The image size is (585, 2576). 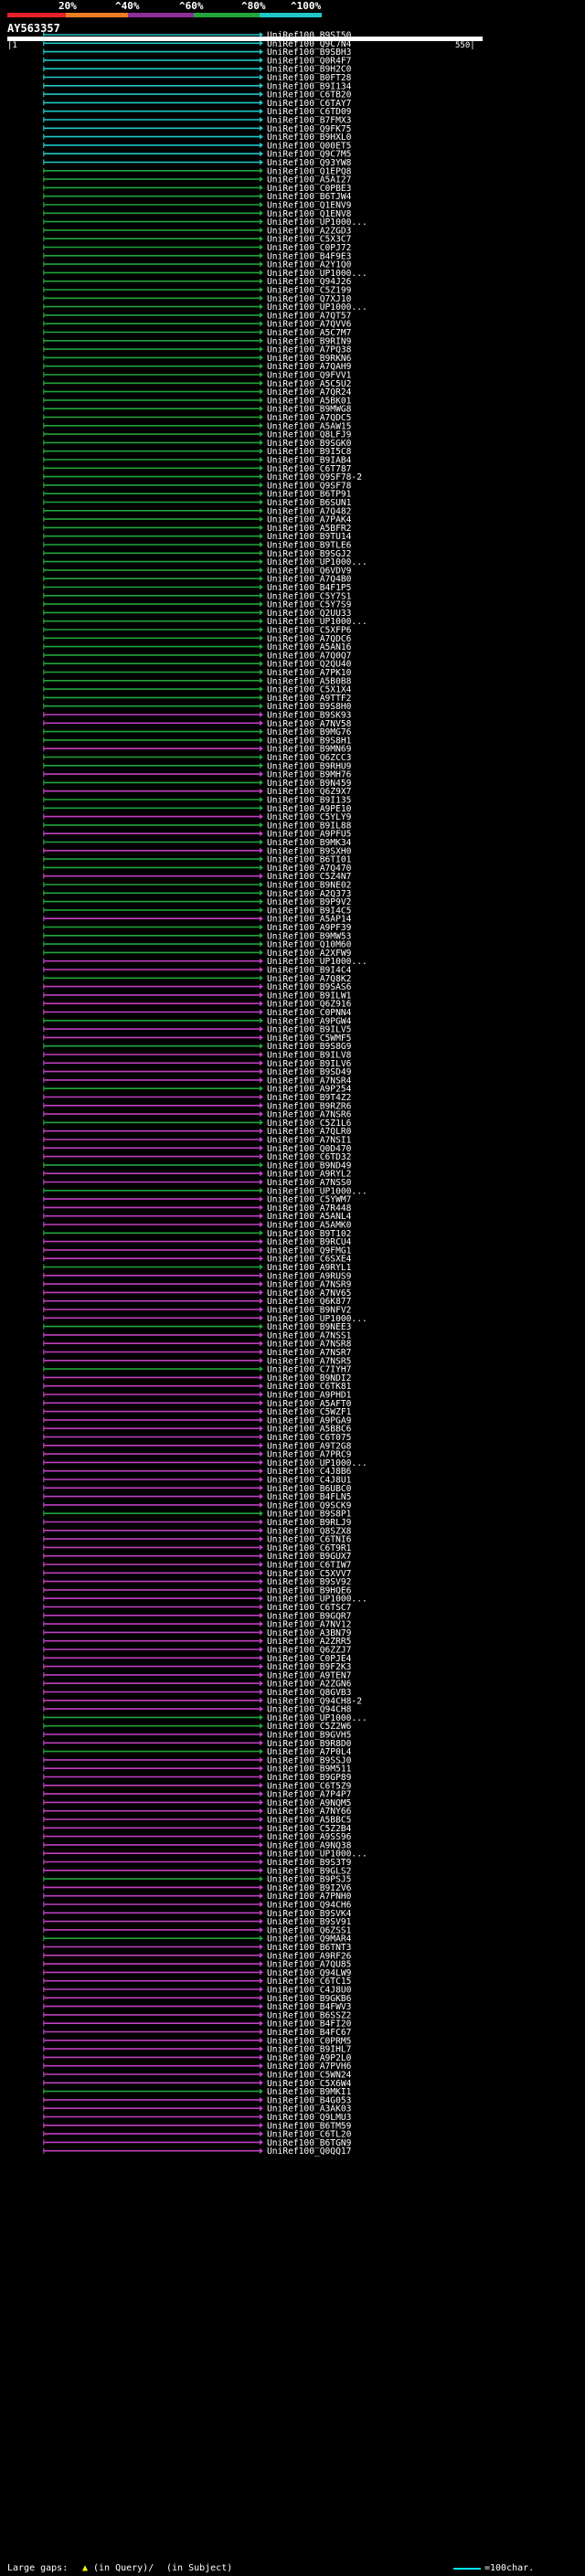 I want to click on hit-label: UniRef100_B9F2K3, so click(x=310, y=1667).